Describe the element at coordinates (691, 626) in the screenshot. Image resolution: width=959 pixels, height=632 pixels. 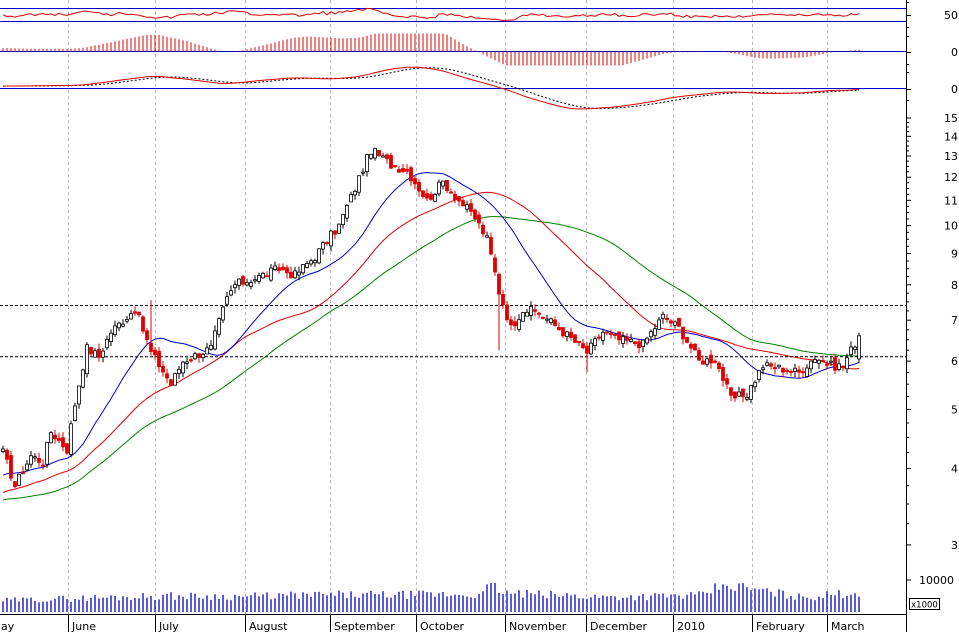
I see `month-label: 2010` at that location.